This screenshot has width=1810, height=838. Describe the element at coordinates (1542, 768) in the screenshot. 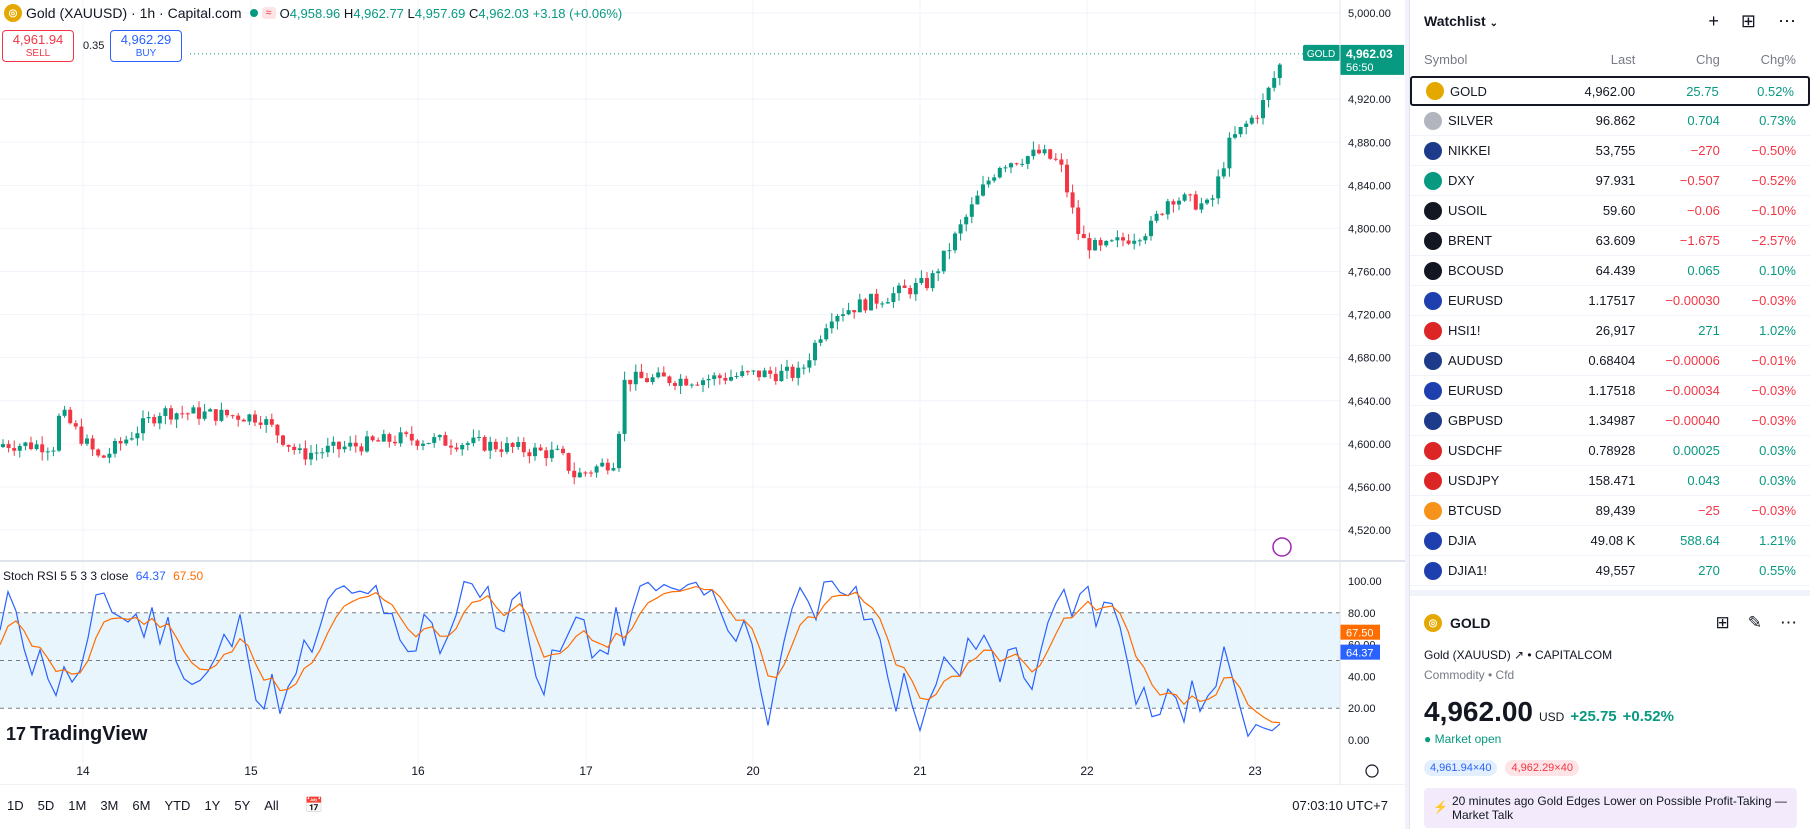

I see `ask-chip: 4,962.29×40` at that location.